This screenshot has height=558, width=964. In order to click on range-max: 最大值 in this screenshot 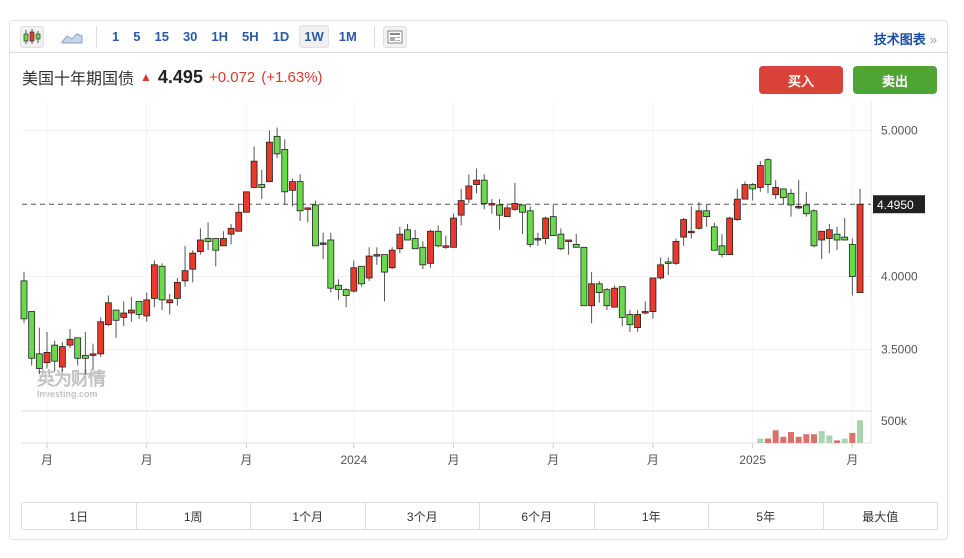, I will do `click(880, 516)`.